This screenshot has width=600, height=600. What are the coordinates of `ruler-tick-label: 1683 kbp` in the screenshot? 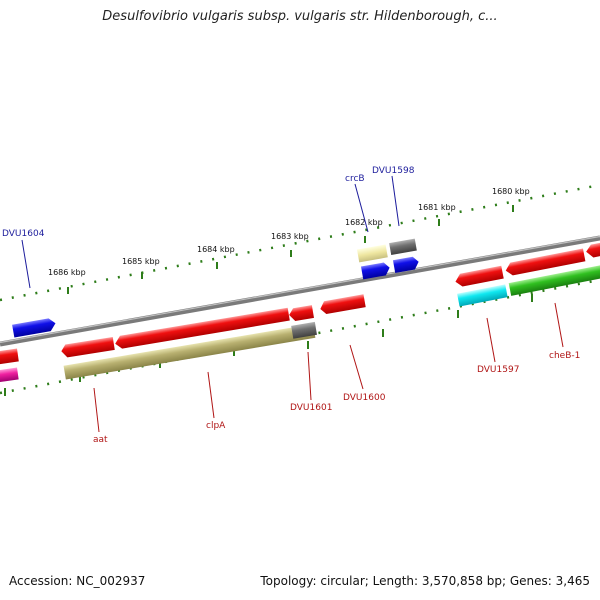 It's located at (290, 236).